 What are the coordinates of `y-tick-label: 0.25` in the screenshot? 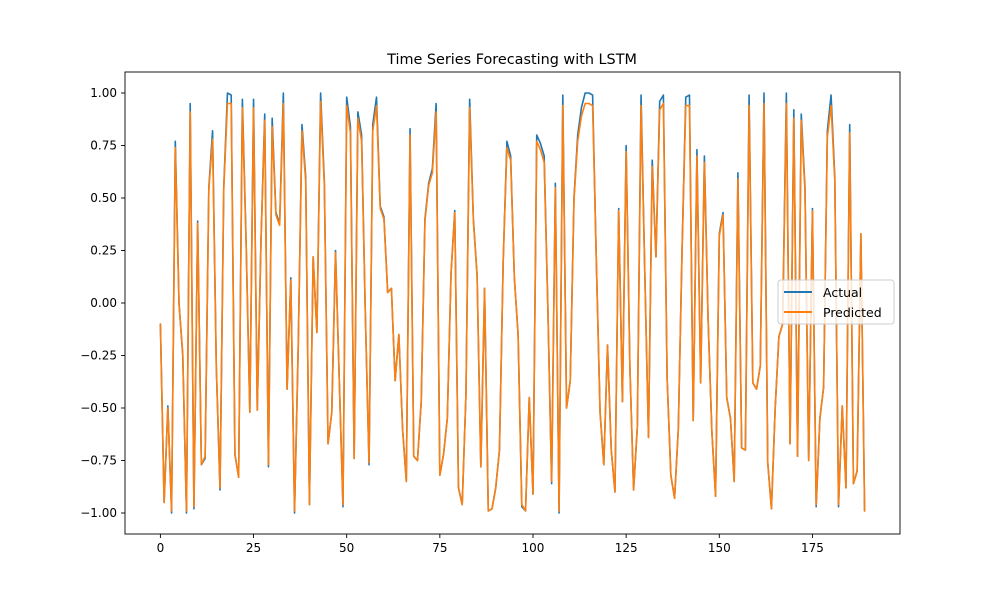 It's located at (103, 251).